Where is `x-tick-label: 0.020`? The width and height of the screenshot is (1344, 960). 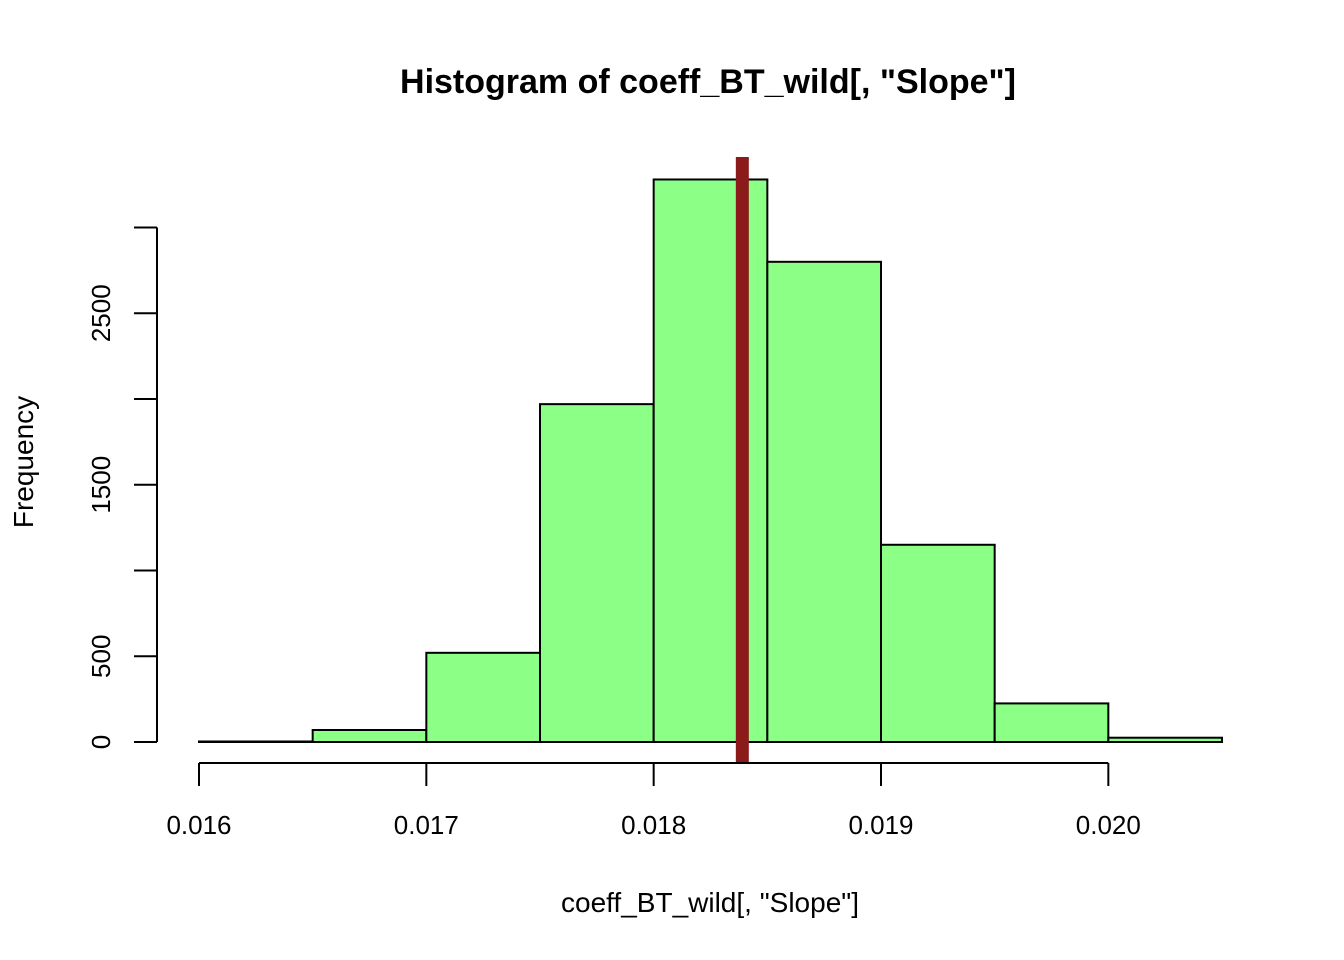
x-tick-label: 0.020 is located at coordinates (1108, 825).